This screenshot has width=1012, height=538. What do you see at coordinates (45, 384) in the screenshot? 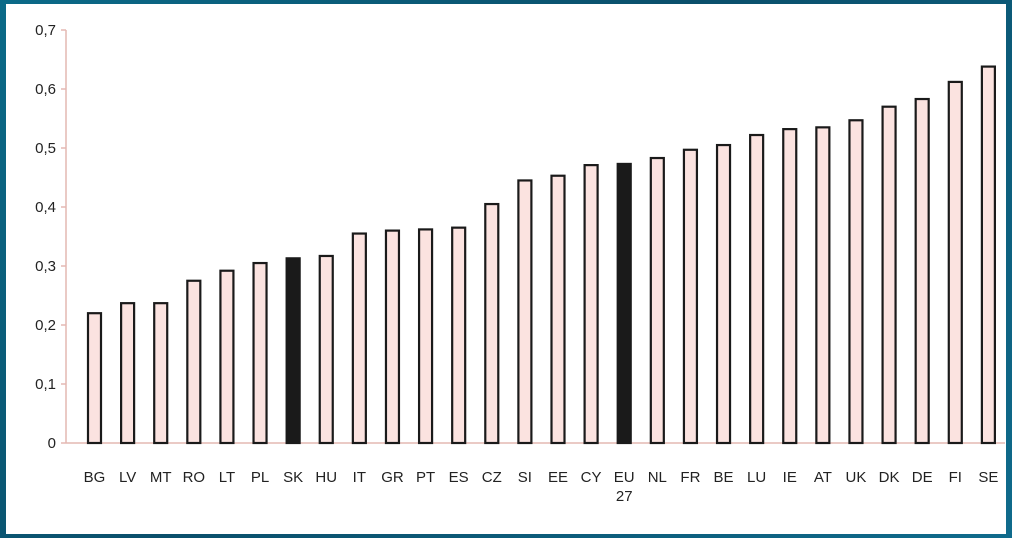
I see `y-tick-label: 0,1` at bounding box center [45, 384].